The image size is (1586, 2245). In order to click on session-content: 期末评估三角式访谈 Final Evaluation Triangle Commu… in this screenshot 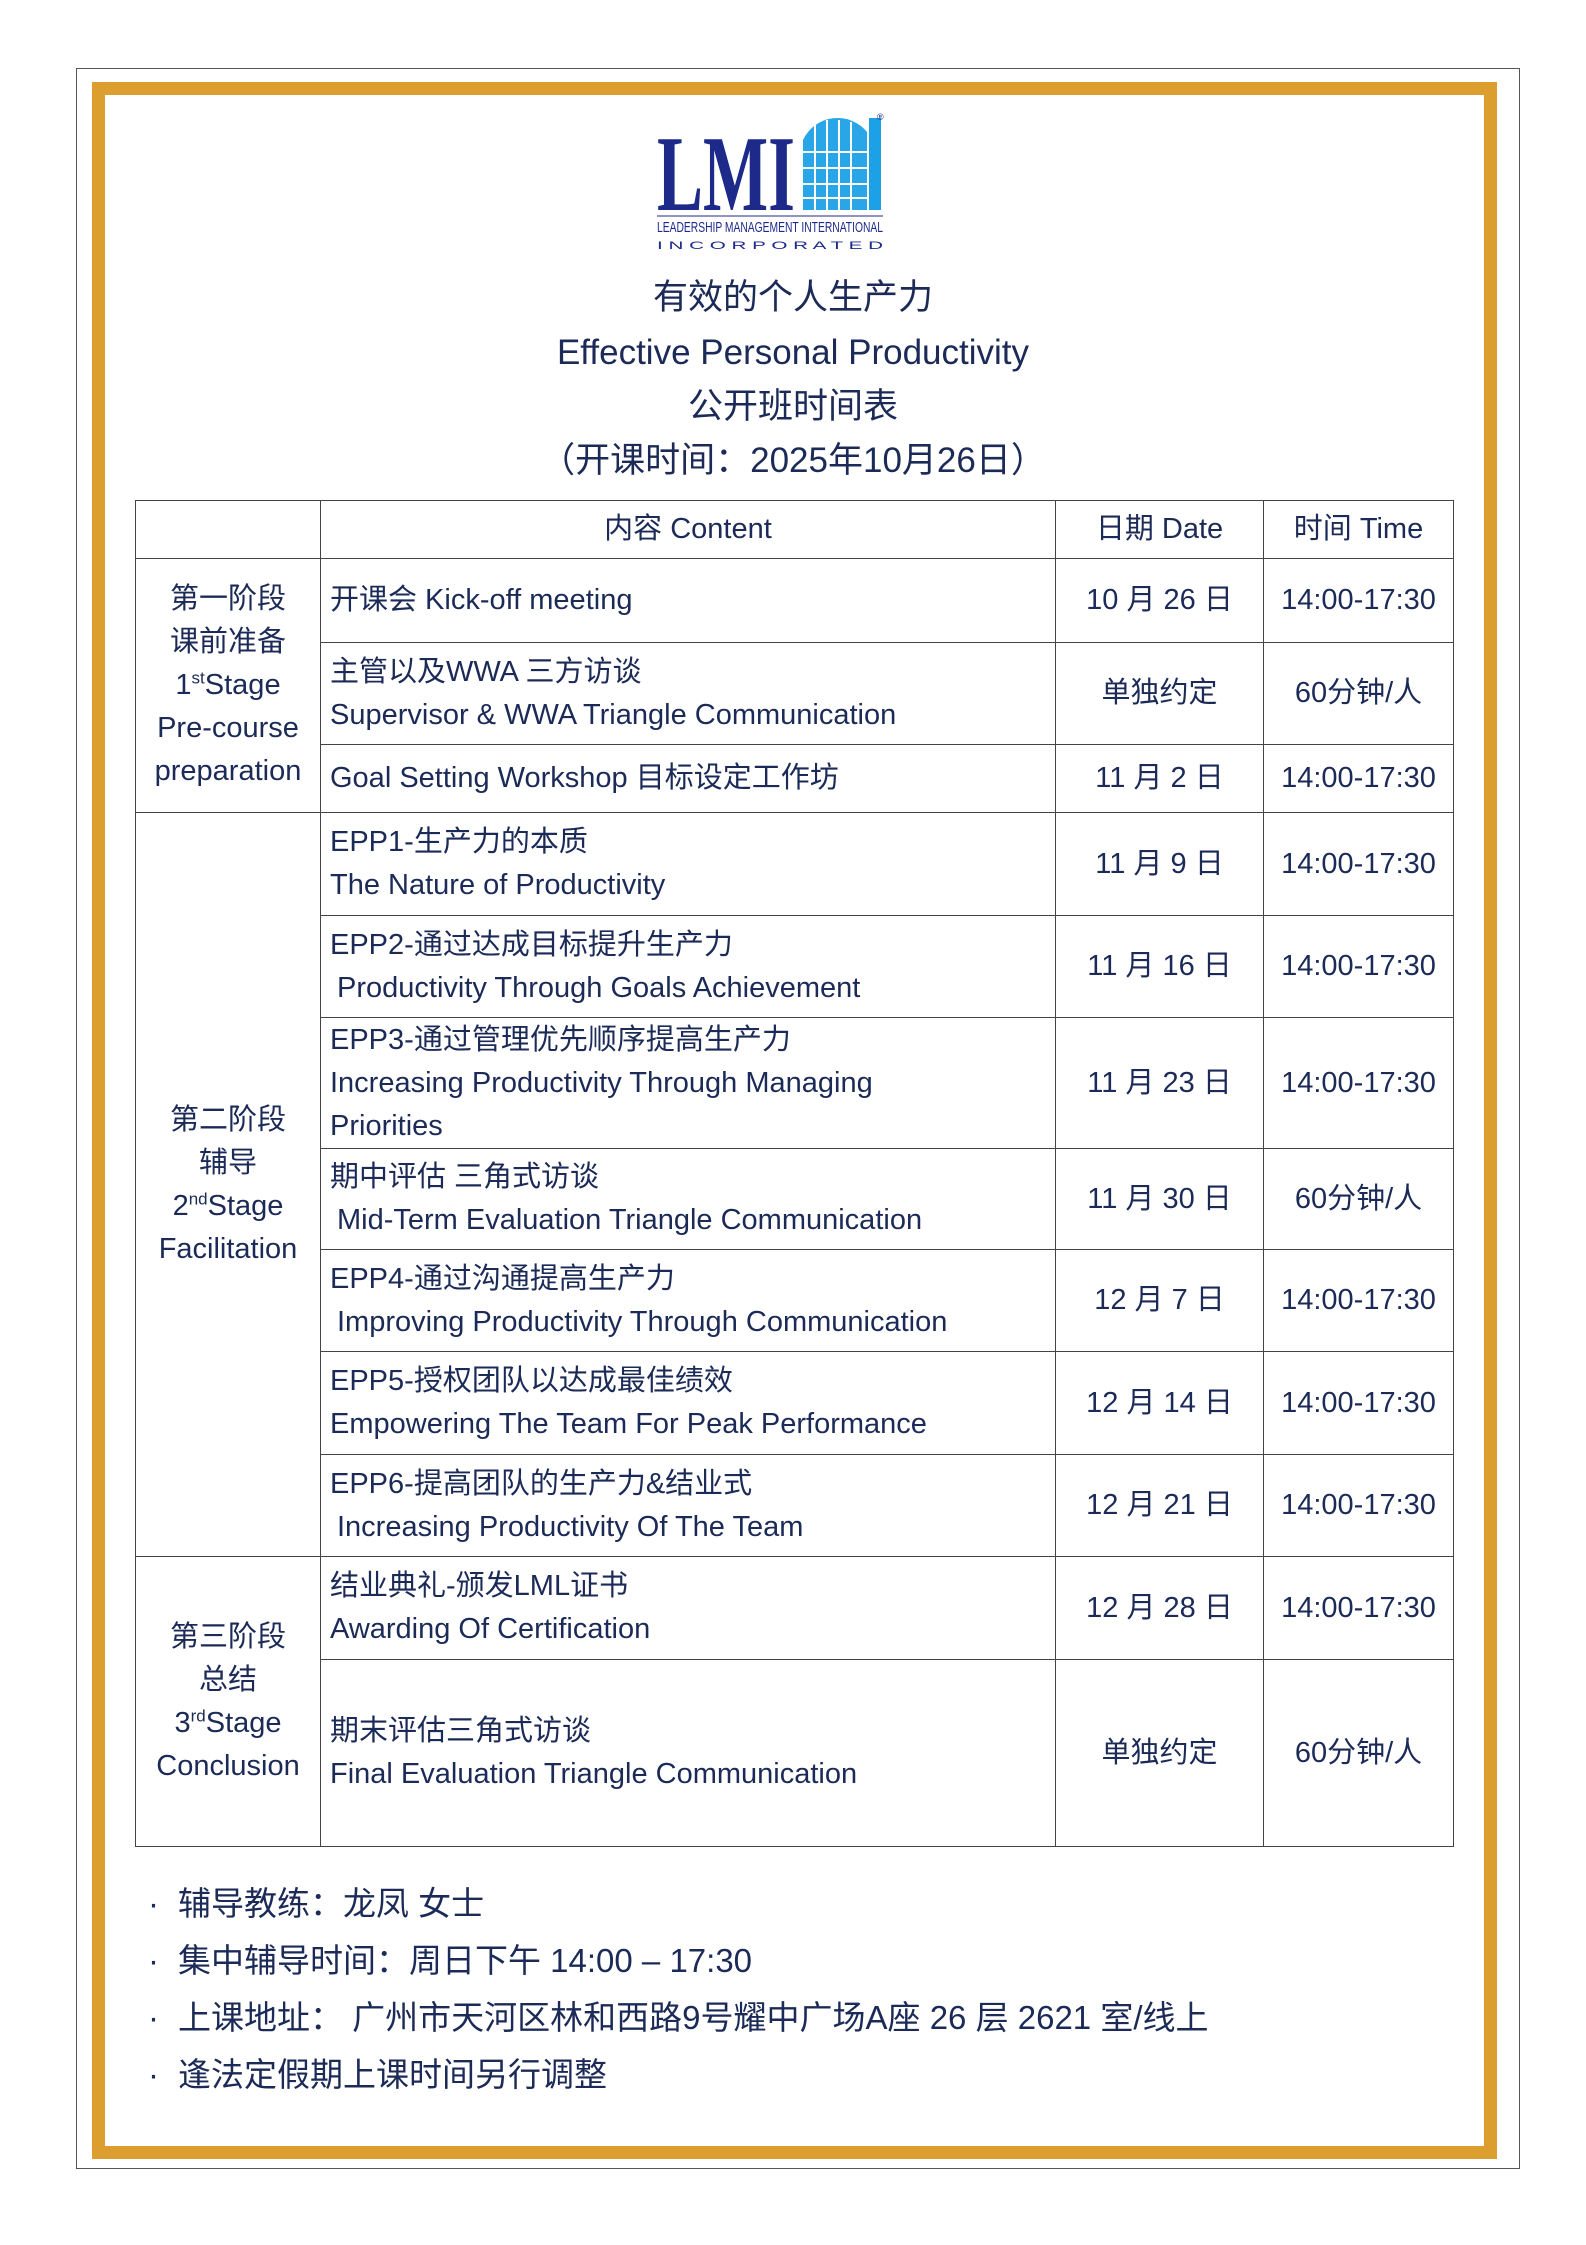, I will do `click(688, 1753)`.